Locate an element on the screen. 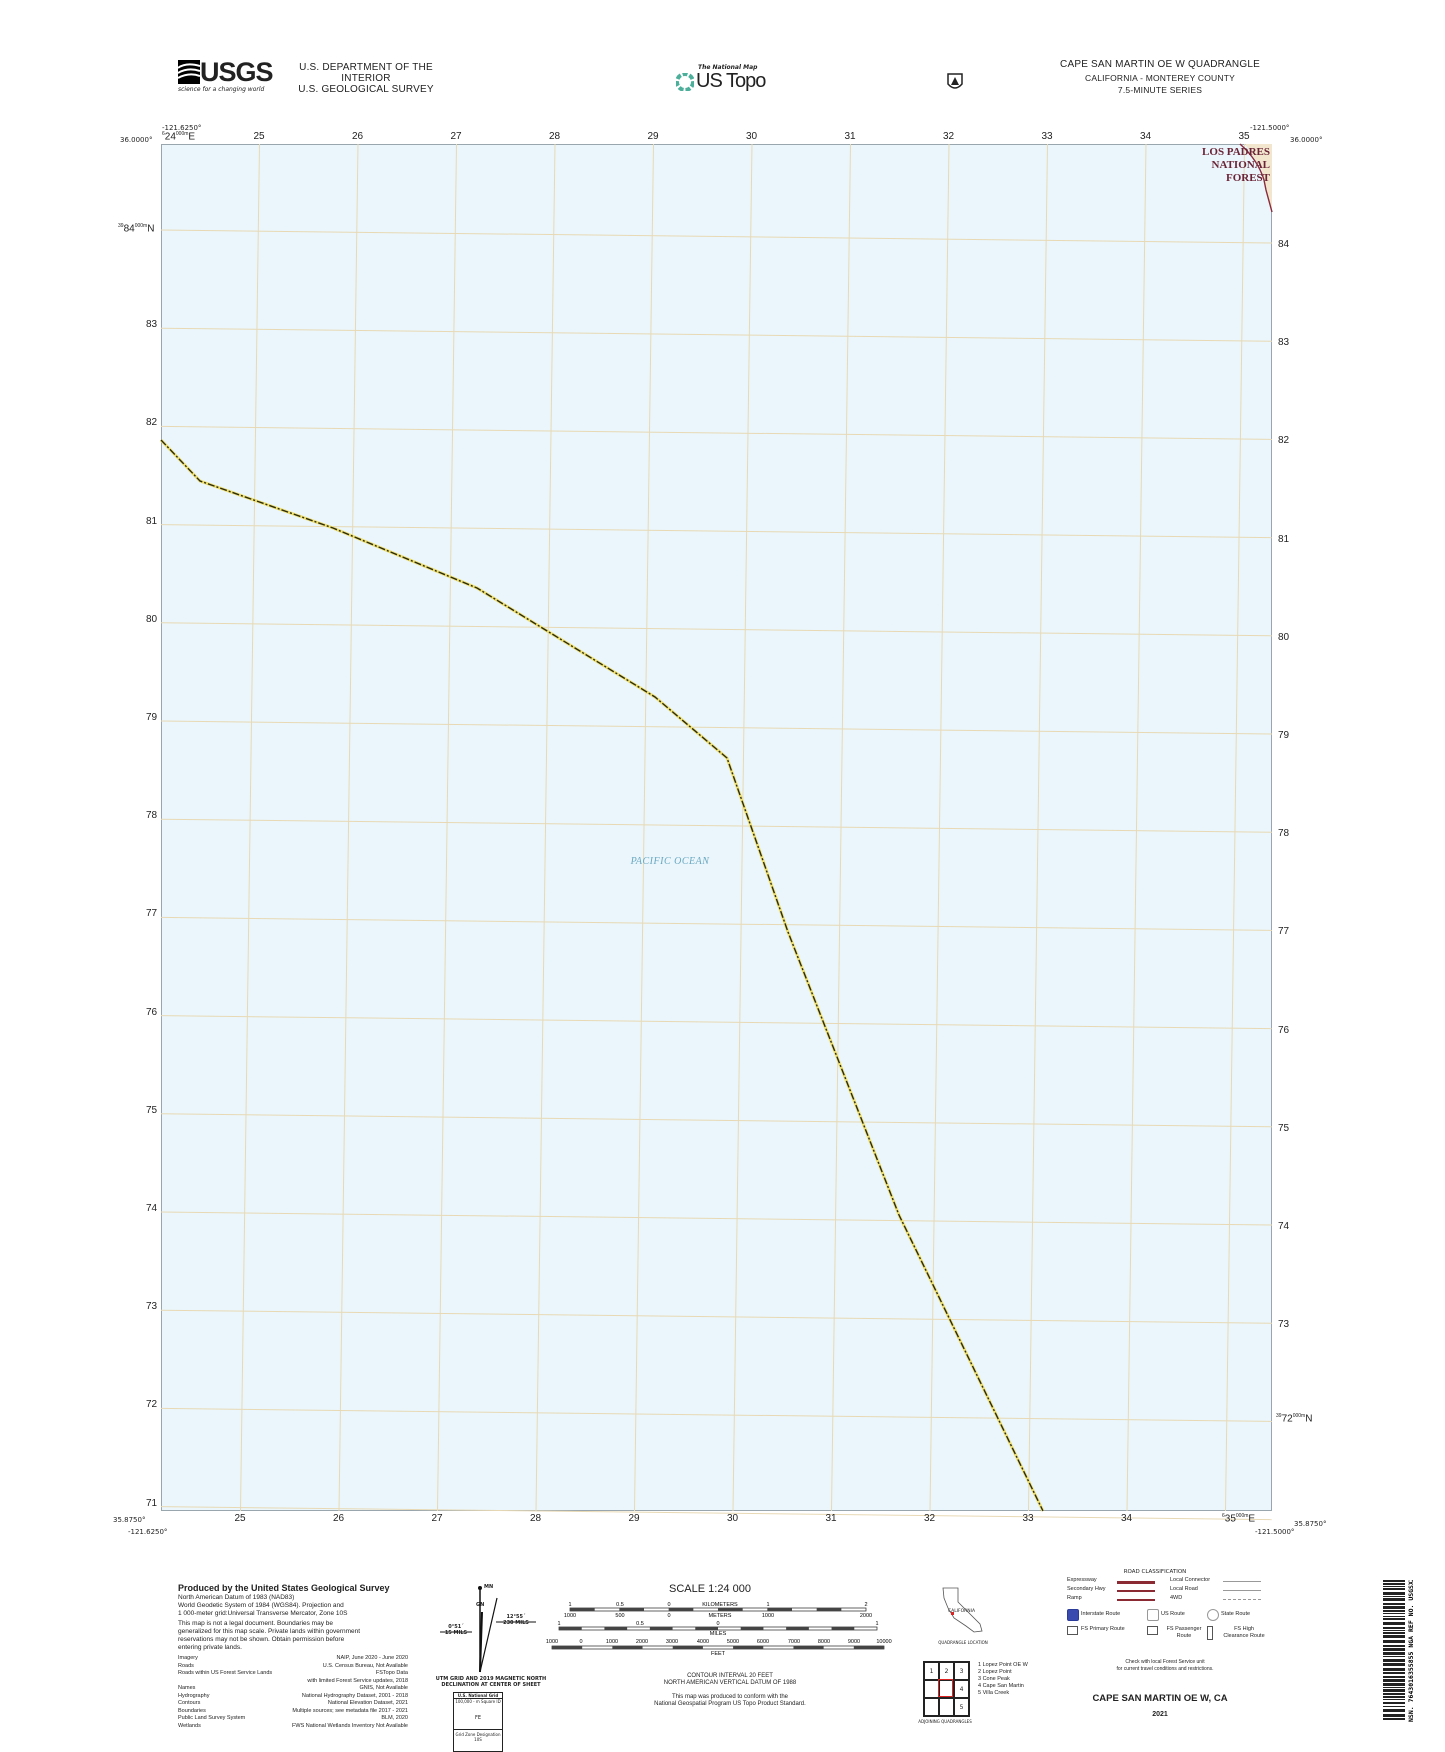 This screenshot has width=1445, height=1752. easting-label-bottom: 30 is located at coordinates (733, 1518).